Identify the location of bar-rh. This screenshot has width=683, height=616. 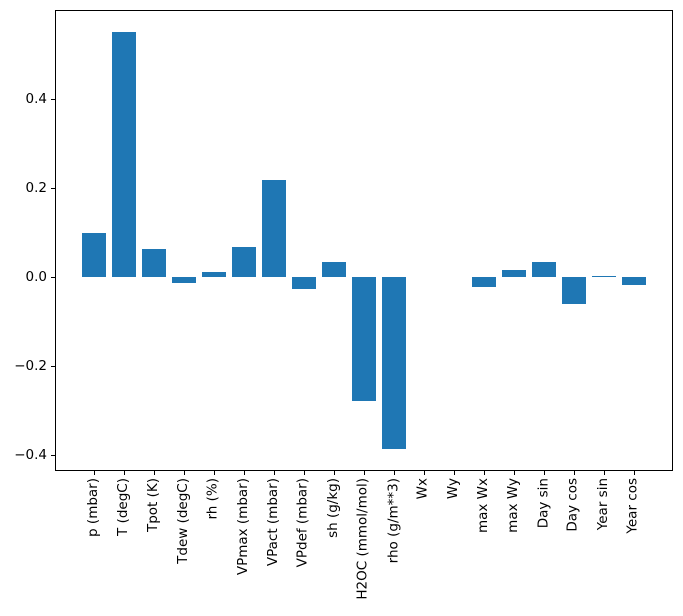
(214, 275).